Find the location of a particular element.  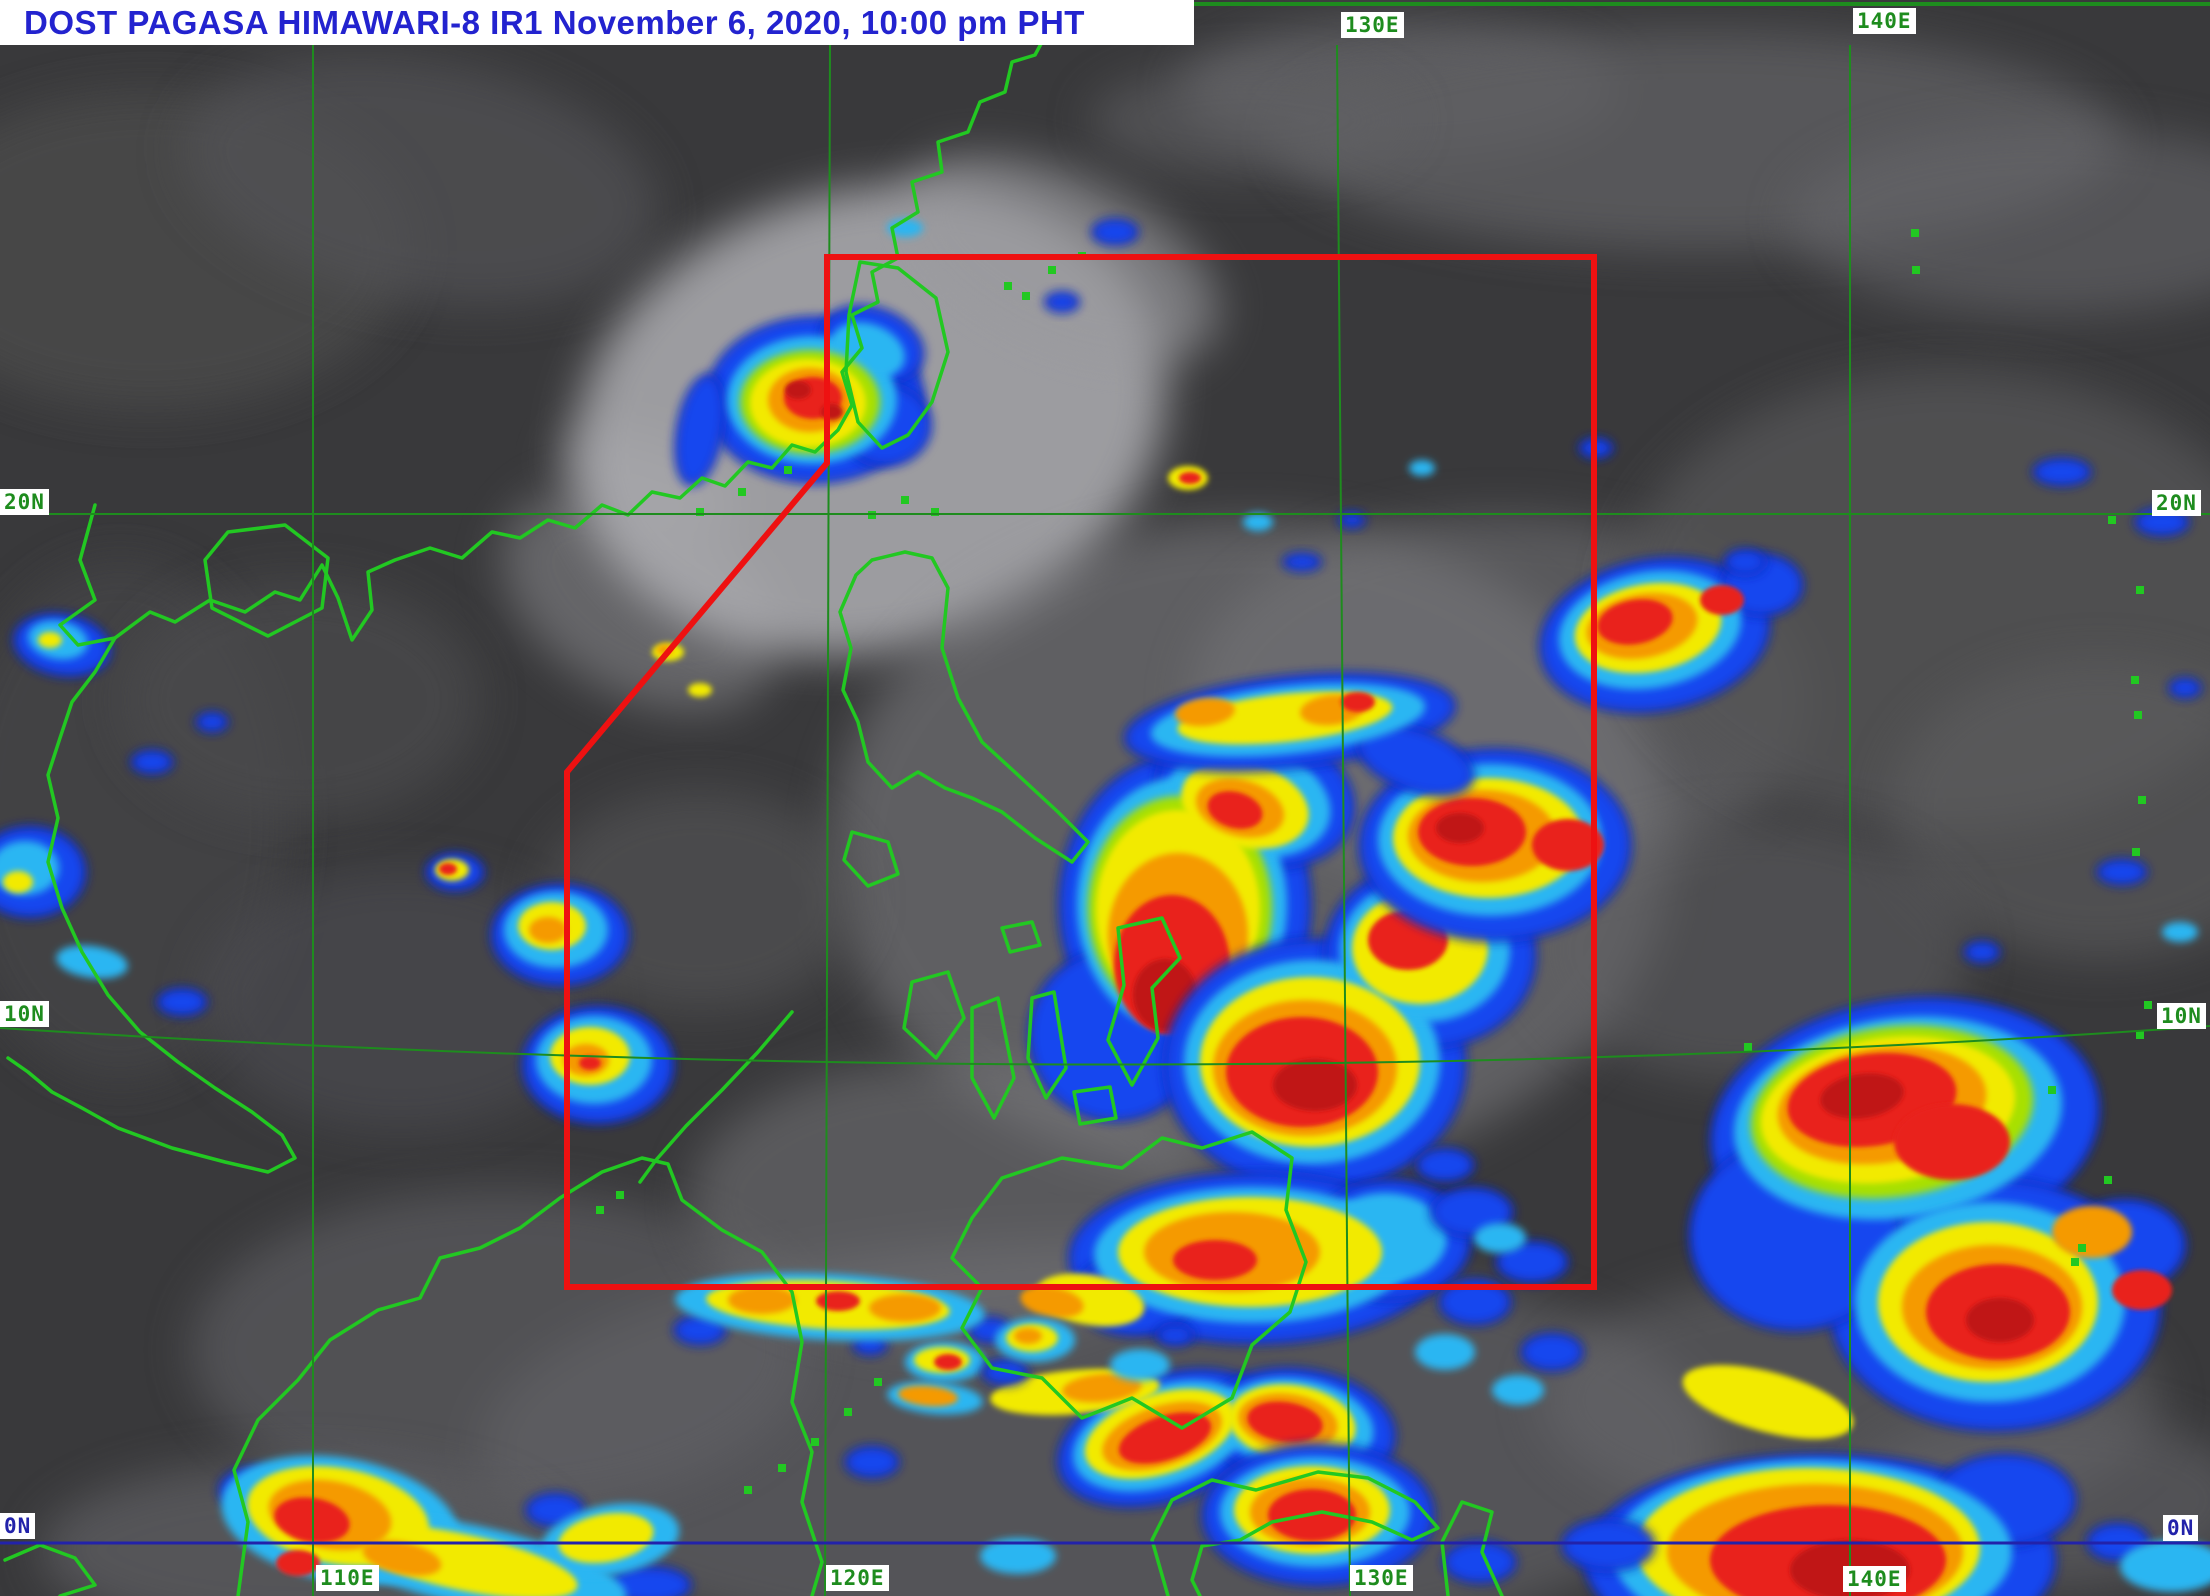

grid-label-0n-left: 0N is located at coordinates (18, 1526).